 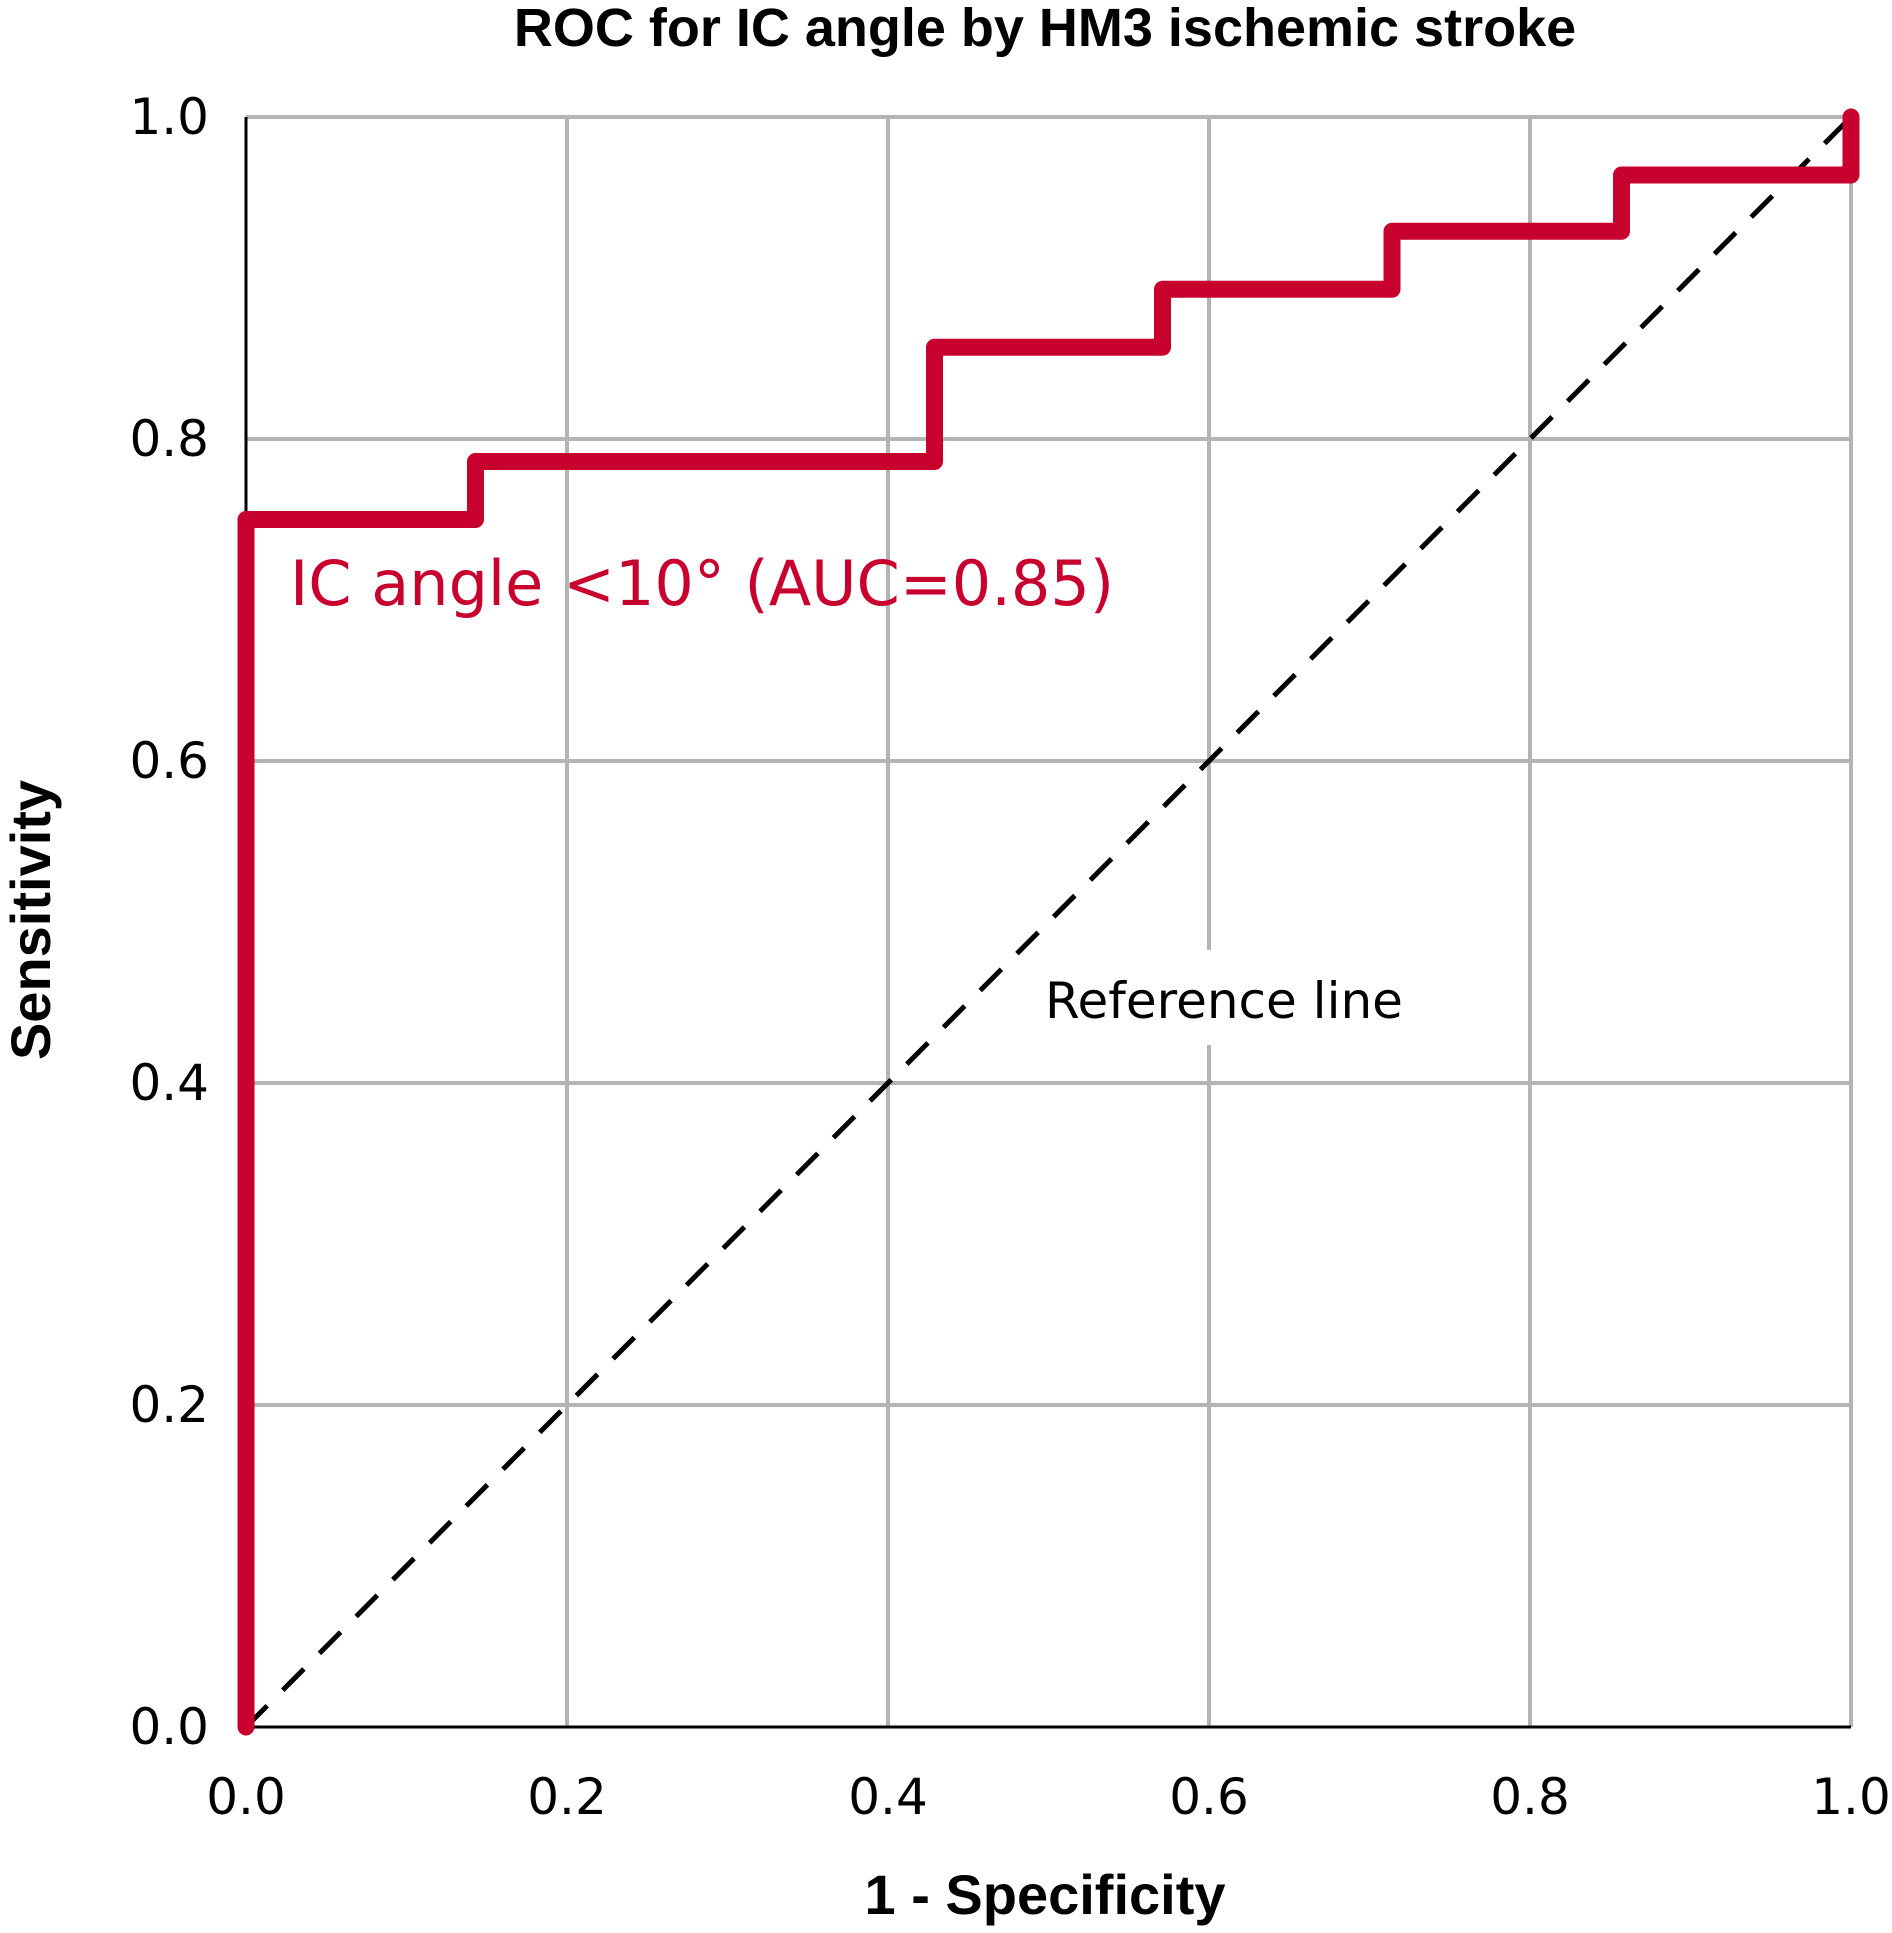 What do you see at coordinates (246, 1797) in the screenshot?
I see `x-tick-label-0: 0.0` at bounding box center [246, 1797].